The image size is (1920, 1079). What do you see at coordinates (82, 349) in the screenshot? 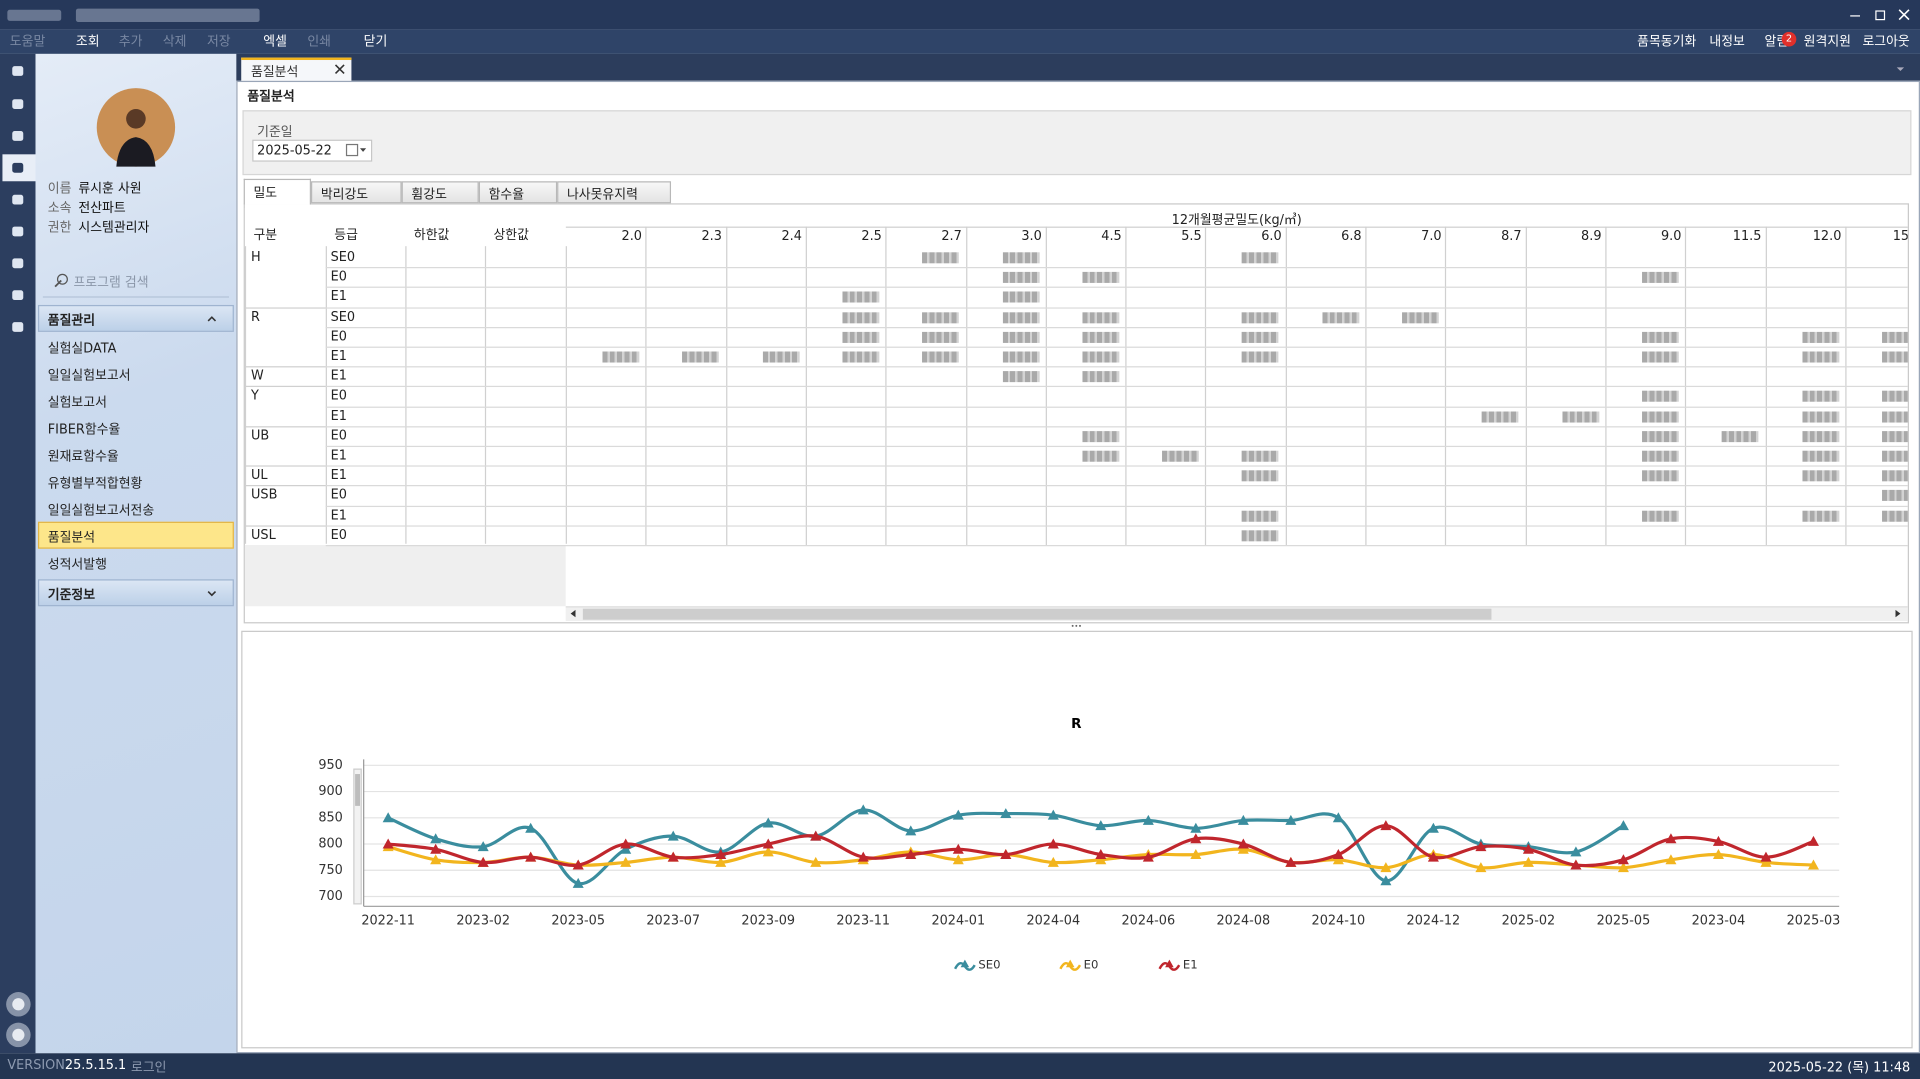
I see `nav-item: 실험실DATA` at bounding box center [82, 349].